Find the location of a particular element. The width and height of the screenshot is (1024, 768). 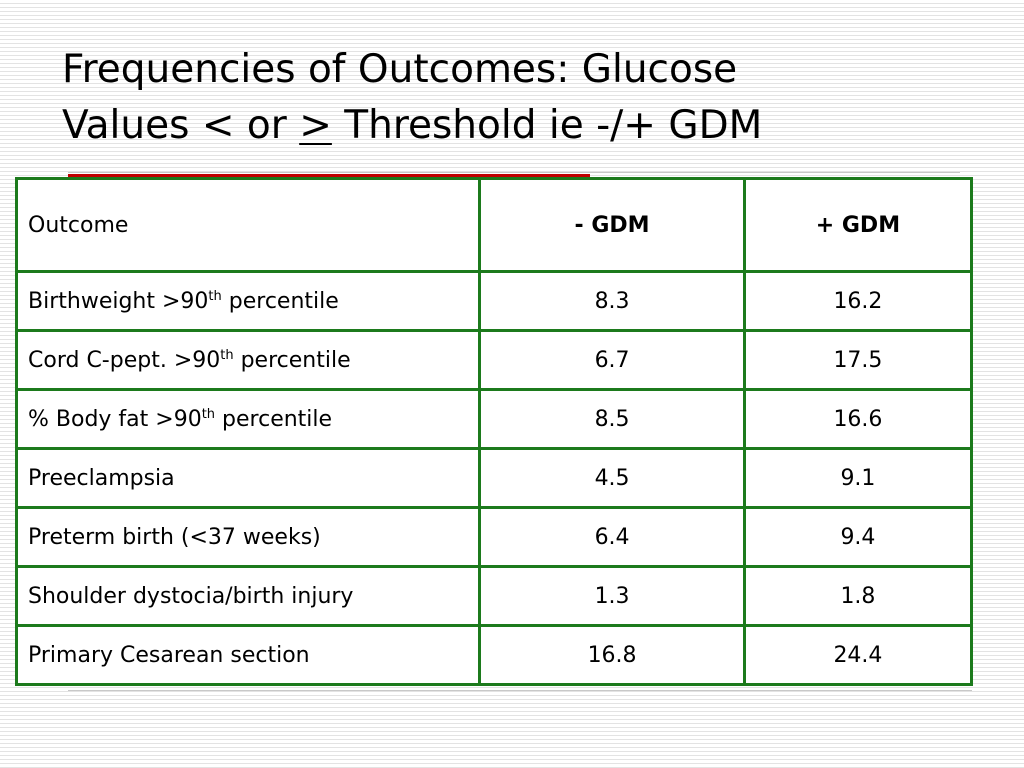

table-row: Preeclampsia 4.5 9.1 is located at coordinates (494, 478).